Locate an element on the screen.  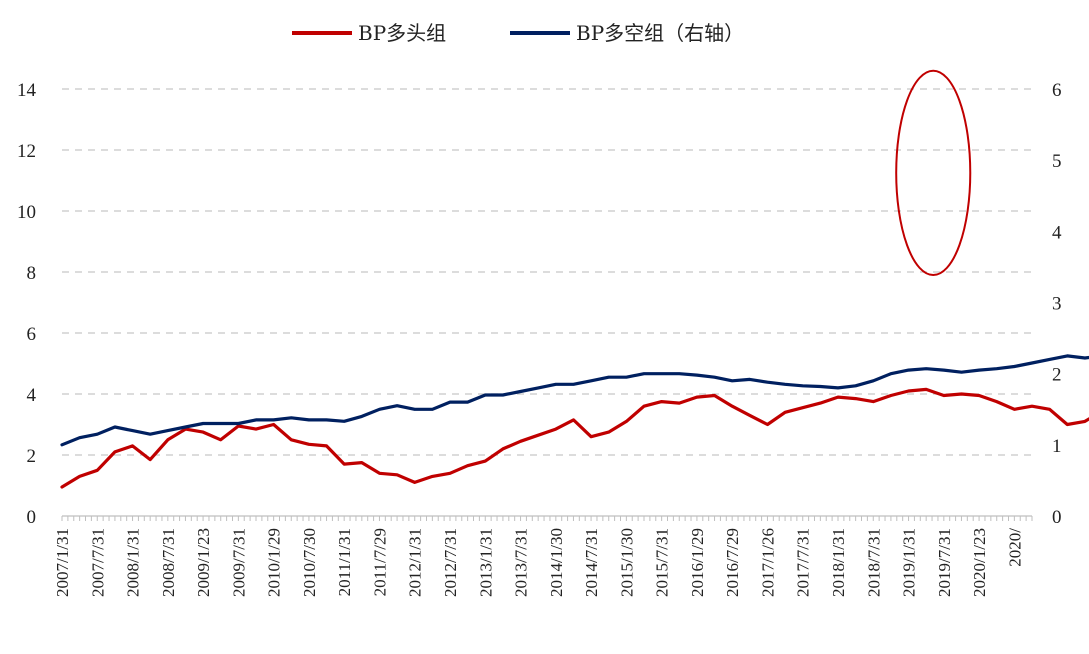
x-tick-label: 2020/1/23 is located at coordinates (979, 562).